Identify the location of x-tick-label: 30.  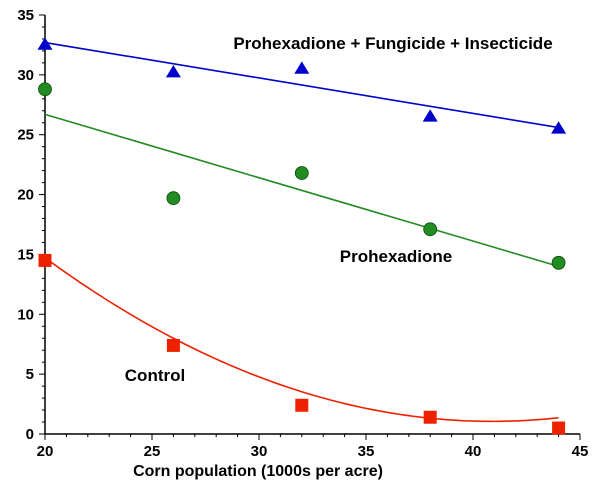
(259, 451).